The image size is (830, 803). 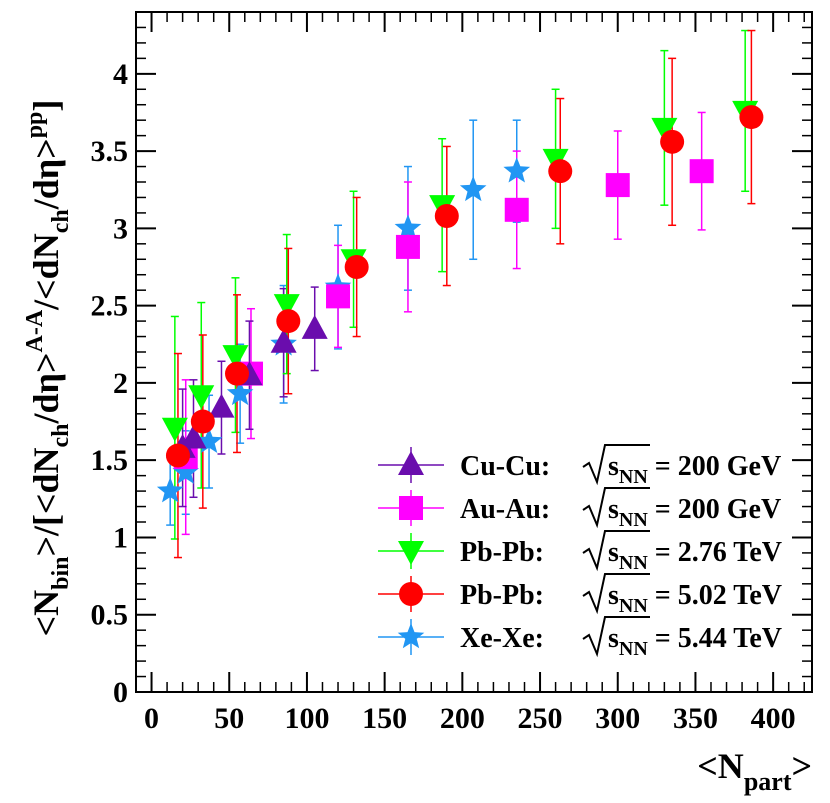 I want to click on legend-system-label: Cu-Cu:, so click(x=505, y=466).